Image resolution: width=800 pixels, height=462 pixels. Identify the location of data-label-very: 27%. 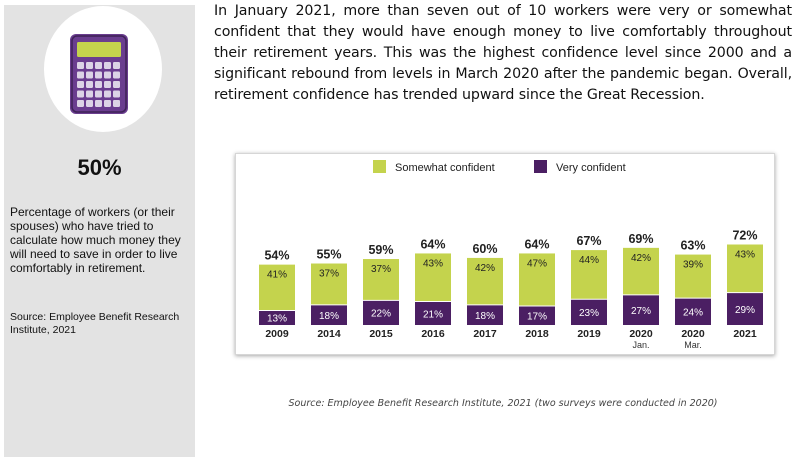
(641, 311).